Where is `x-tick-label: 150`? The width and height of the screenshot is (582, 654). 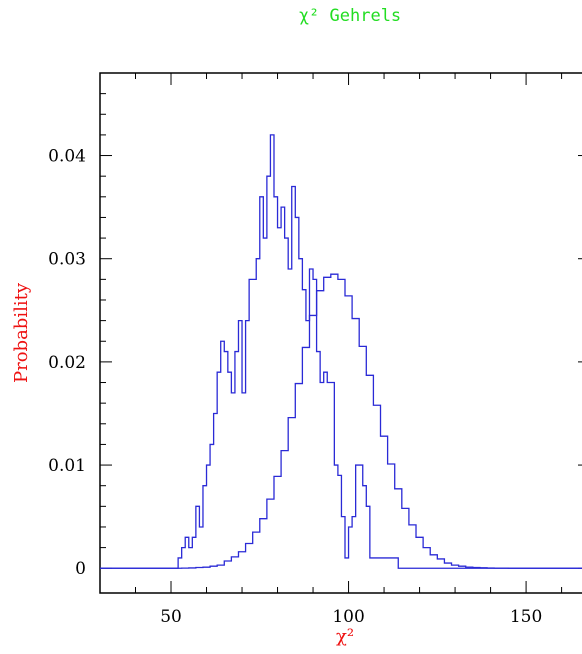
x-tick-label: 150 is located at coordinates (526, 617).